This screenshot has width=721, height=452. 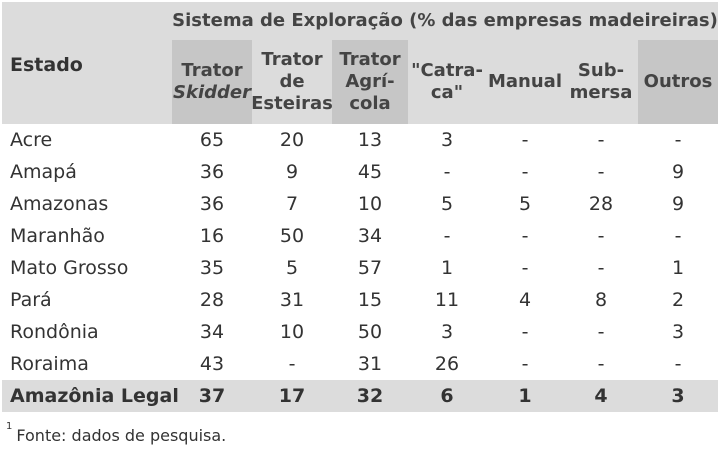 I want to click on column-header: Outros, so click(x=678, y=82).